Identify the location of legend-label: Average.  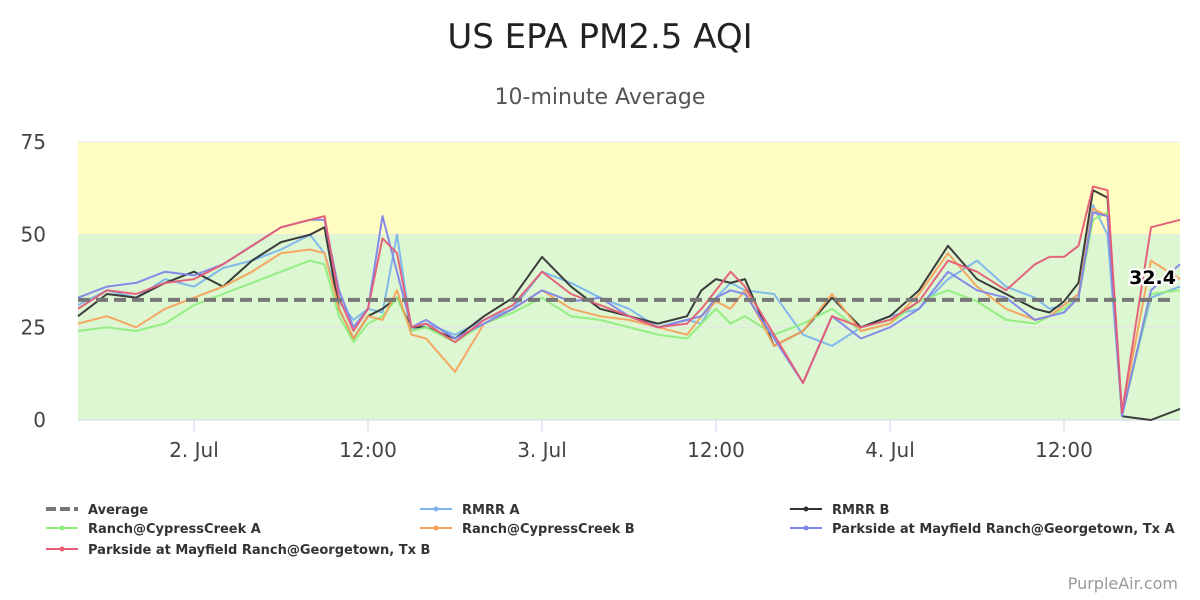
(118, 510).